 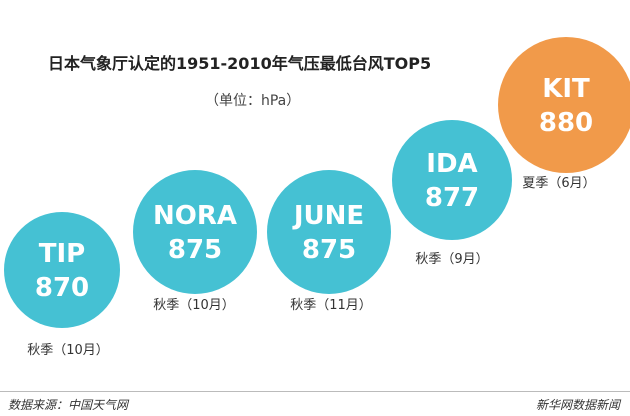 I want to click on bubble-value-ida: 877, so click(x=452, y=198).